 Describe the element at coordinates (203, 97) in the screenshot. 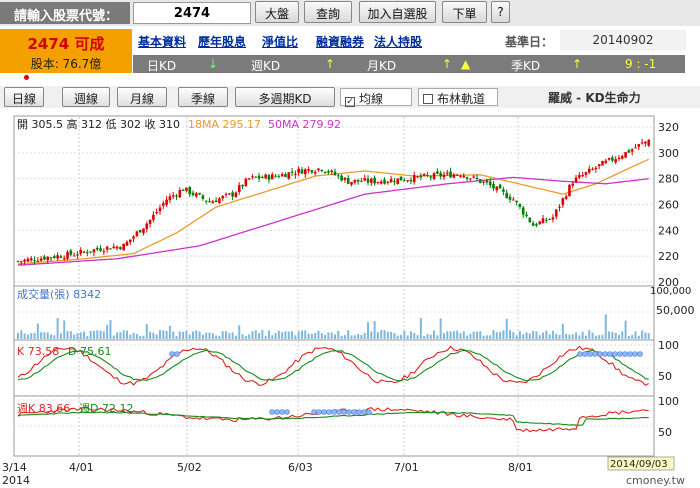

I see `tab-seasonal: 季線` at that location.